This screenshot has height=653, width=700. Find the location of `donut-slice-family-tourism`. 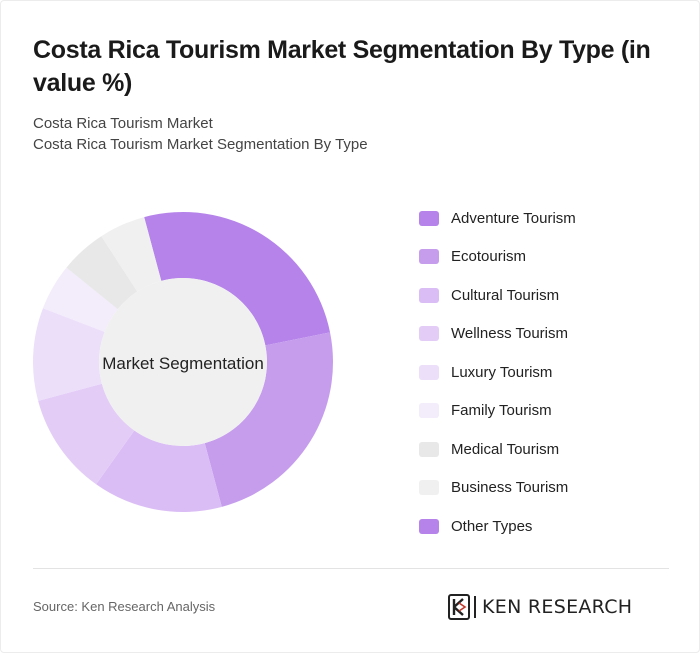

donut-slice-family-tourism is located at coordinates (80, 299).